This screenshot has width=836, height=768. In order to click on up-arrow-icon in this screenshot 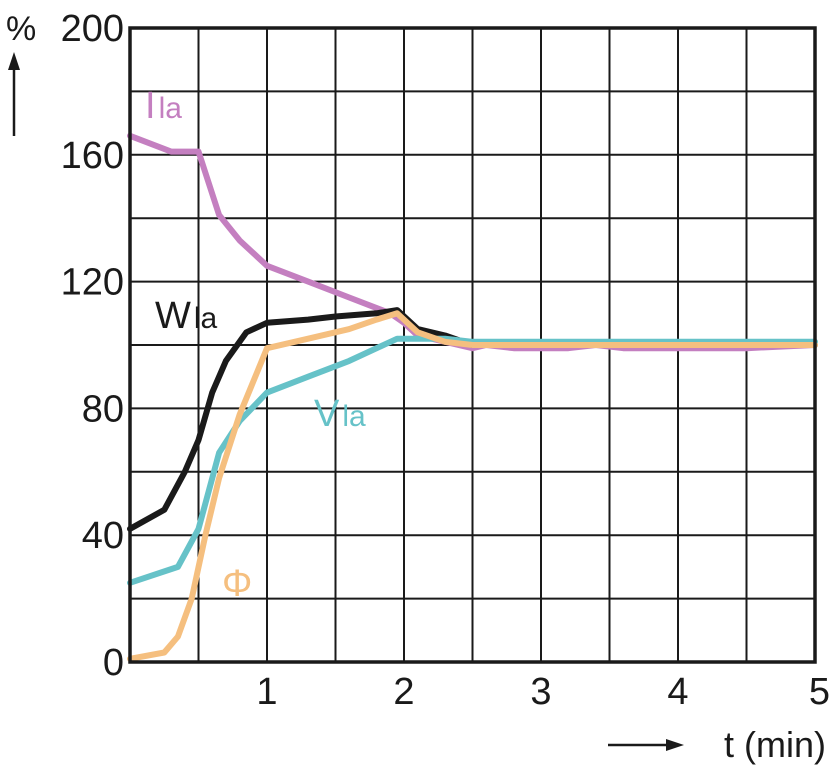, I will do `click(14, 94)`.